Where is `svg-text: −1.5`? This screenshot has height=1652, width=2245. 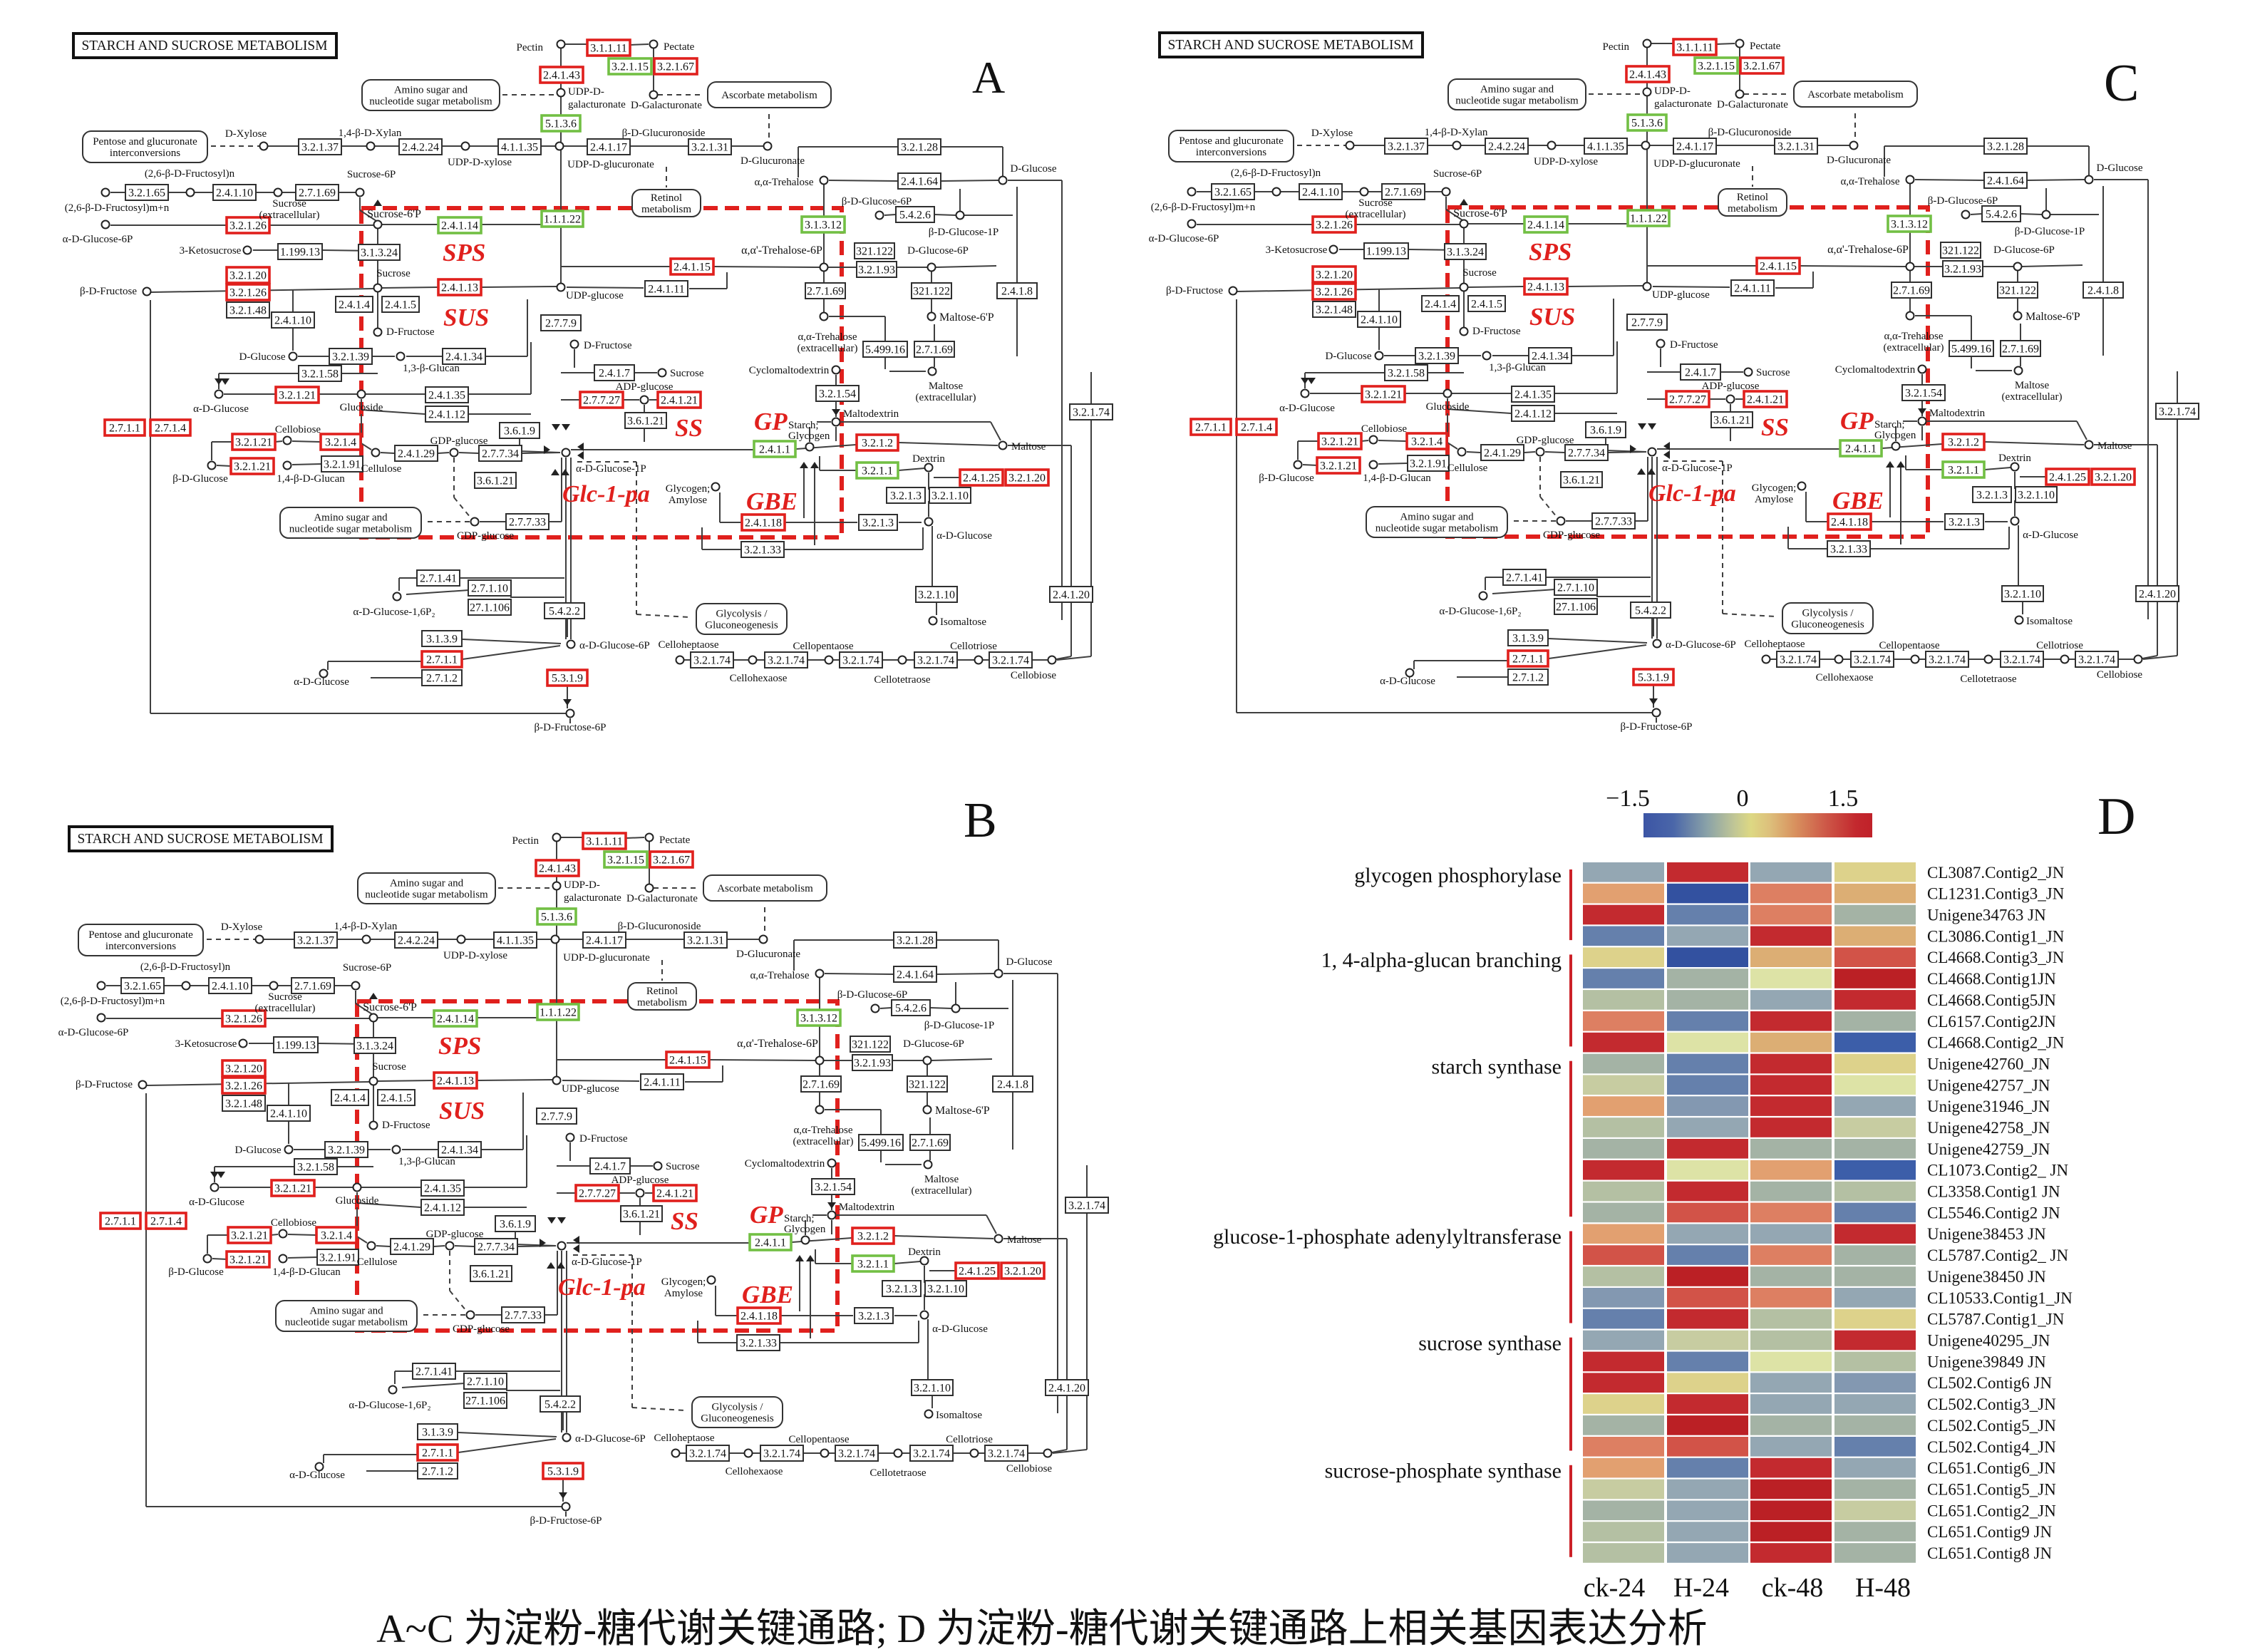
svg-text: −1.5 is located at coordinates (1628, 799).